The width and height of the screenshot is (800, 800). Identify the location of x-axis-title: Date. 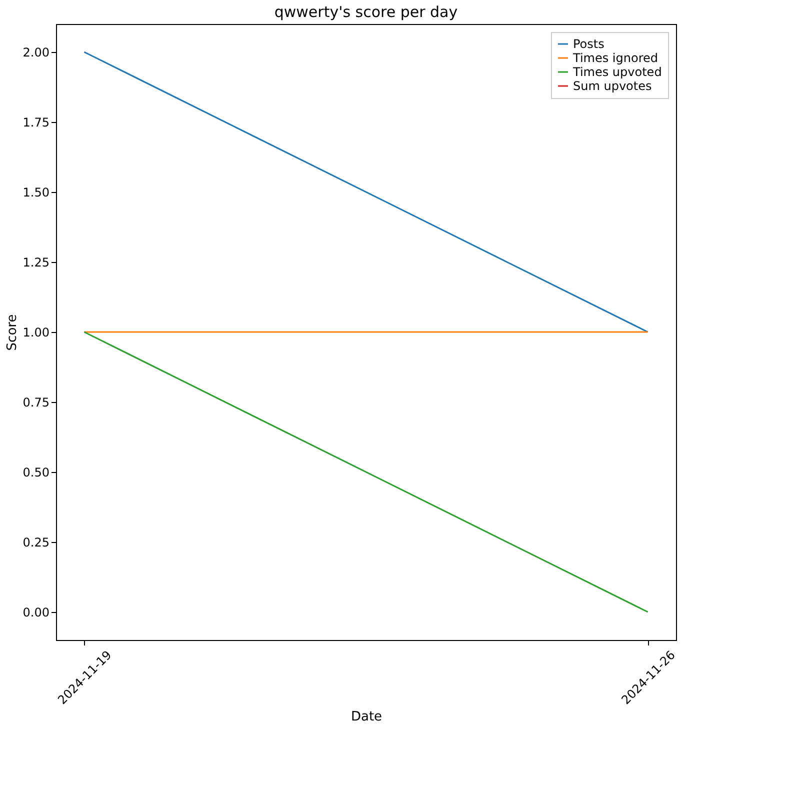
(366, 716).